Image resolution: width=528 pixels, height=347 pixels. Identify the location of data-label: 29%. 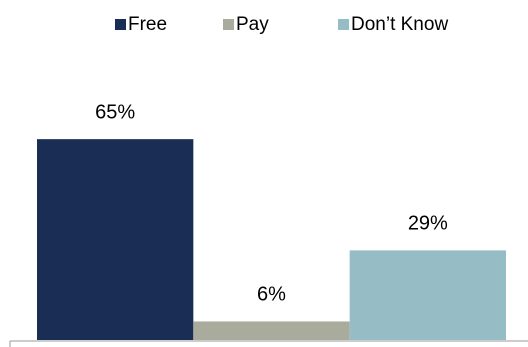
(428, 224).